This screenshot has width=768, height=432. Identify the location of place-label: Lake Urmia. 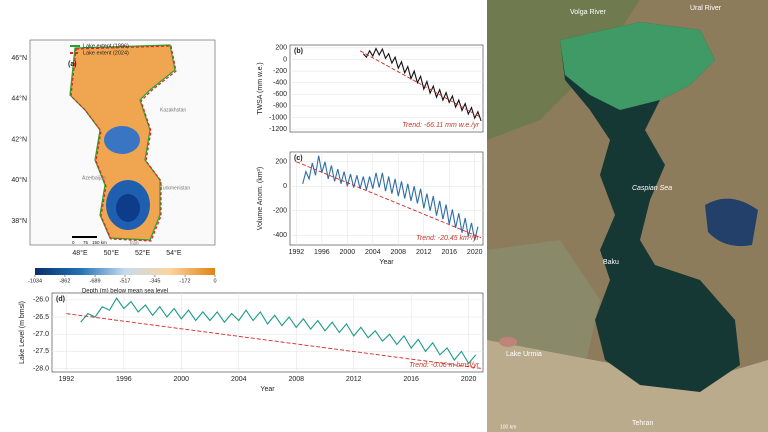
(524, 354).